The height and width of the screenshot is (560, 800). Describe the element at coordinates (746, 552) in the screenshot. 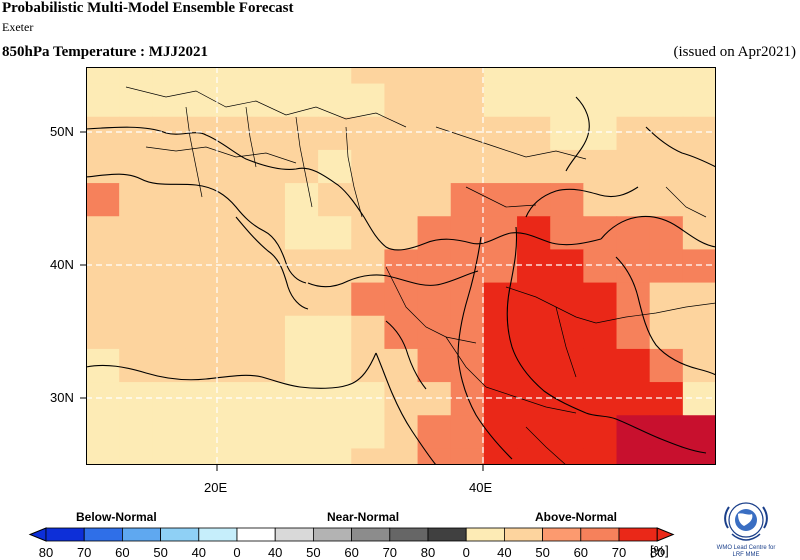

I see `wmo-logo-text: WMO Lead Centre for LRF MME` at that location.